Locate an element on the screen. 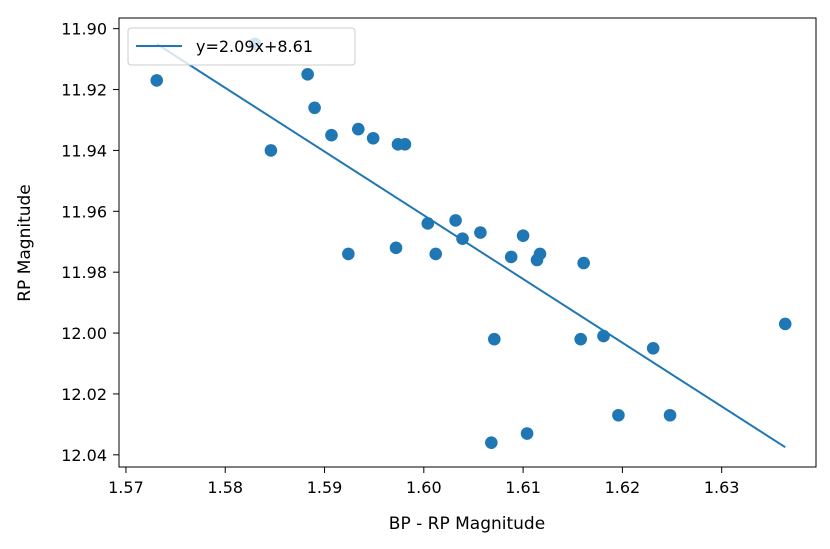 The height and width of the screenshot is (549, 830). x-tick-label: 1.59 is located at coordinates (325, 487).